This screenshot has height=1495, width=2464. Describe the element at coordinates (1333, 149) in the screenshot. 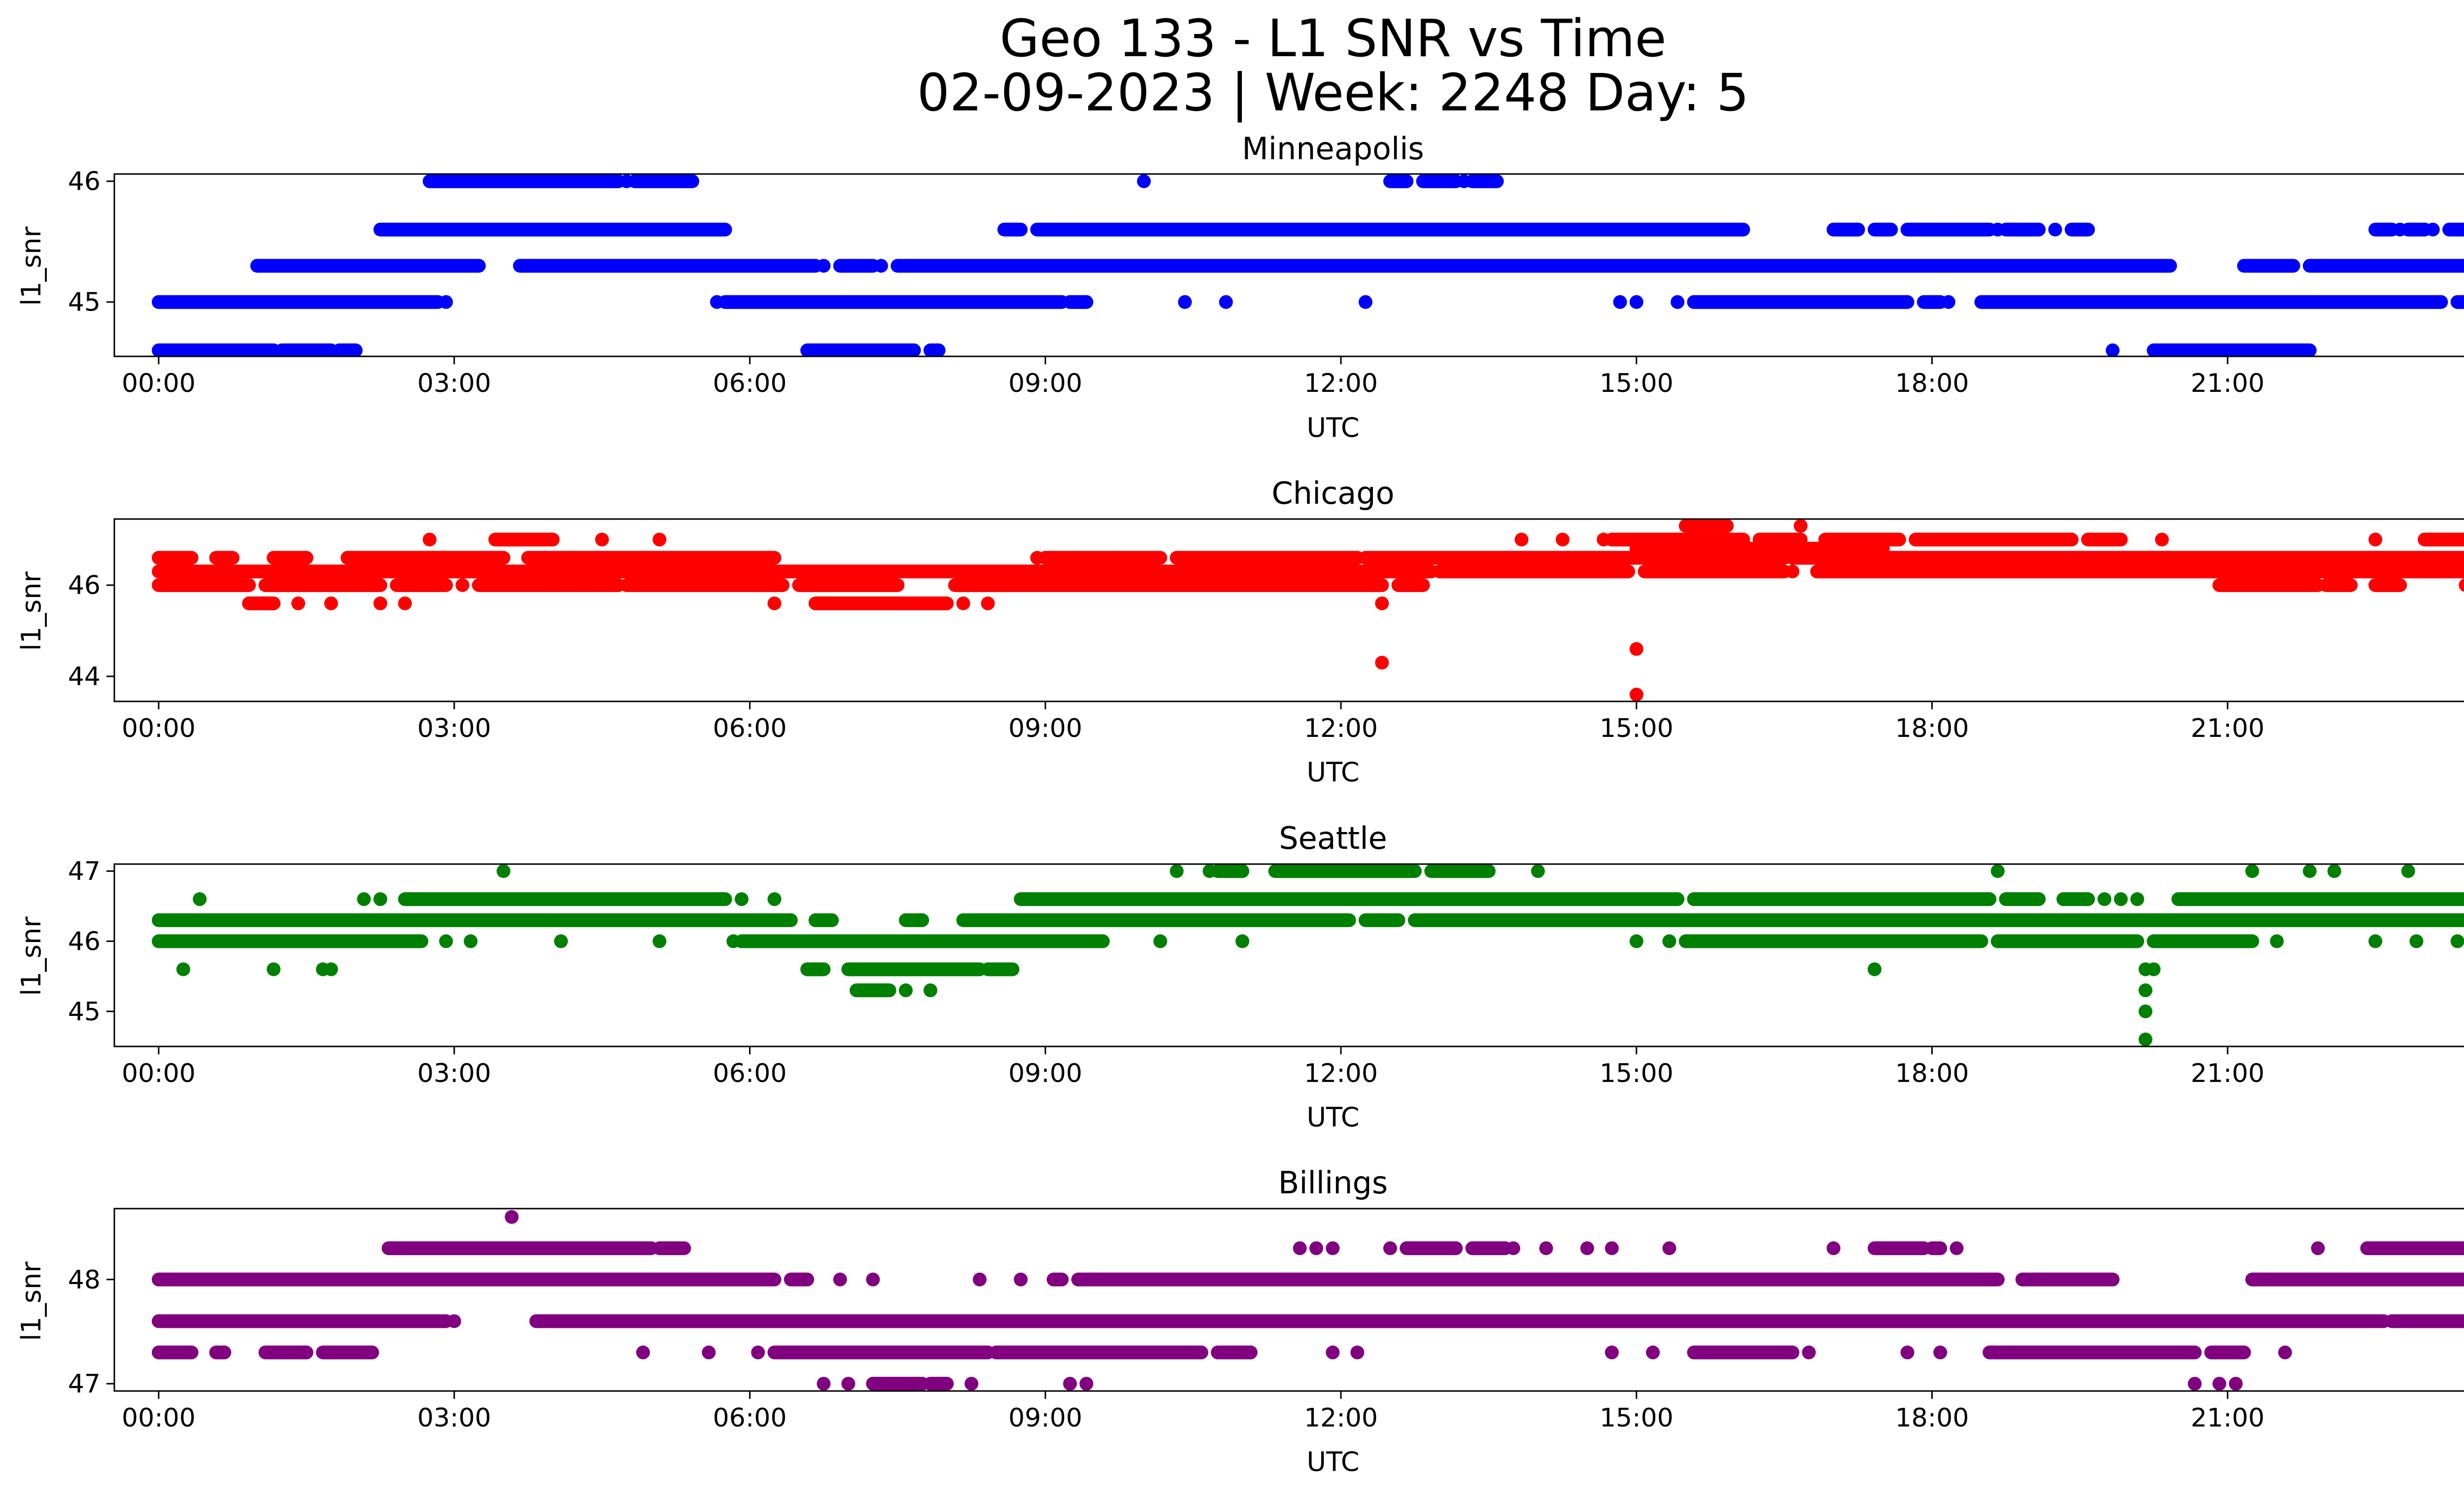

I see `panel-title: Minneapolis` at that location.